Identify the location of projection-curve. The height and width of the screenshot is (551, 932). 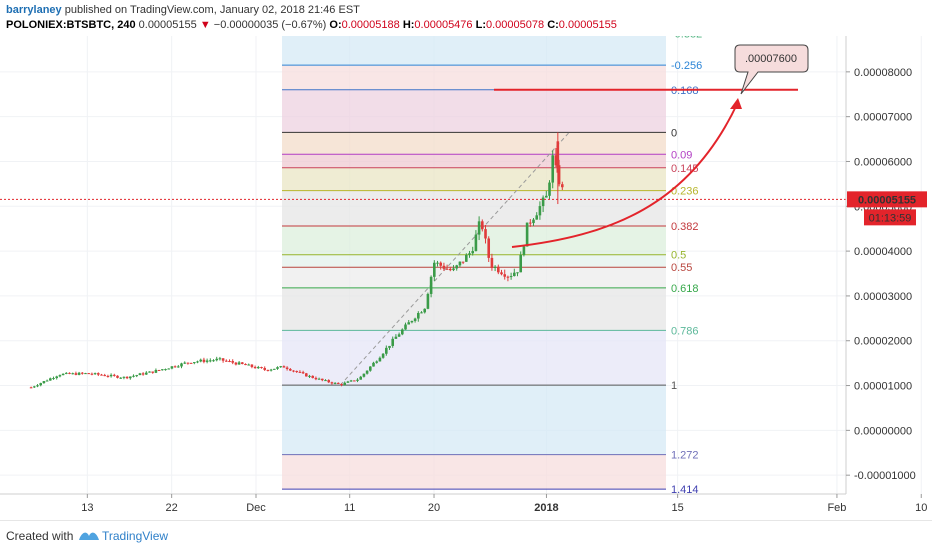
(625, 174).